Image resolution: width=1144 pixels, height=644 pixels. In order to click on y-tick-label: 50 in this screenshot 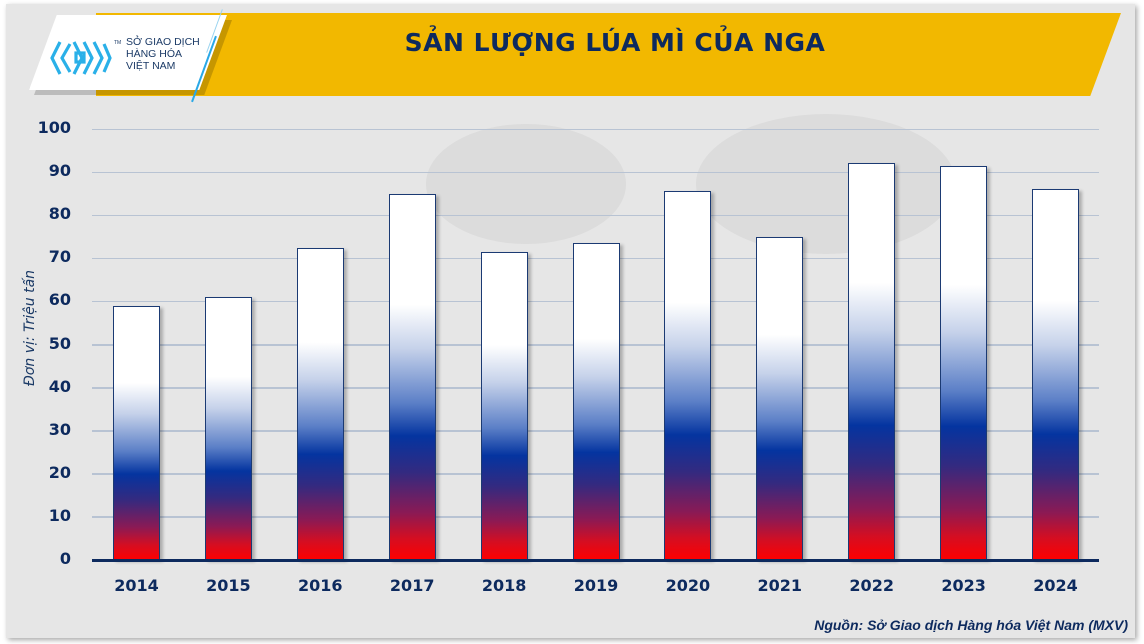, I will do `click(59, 343)`.